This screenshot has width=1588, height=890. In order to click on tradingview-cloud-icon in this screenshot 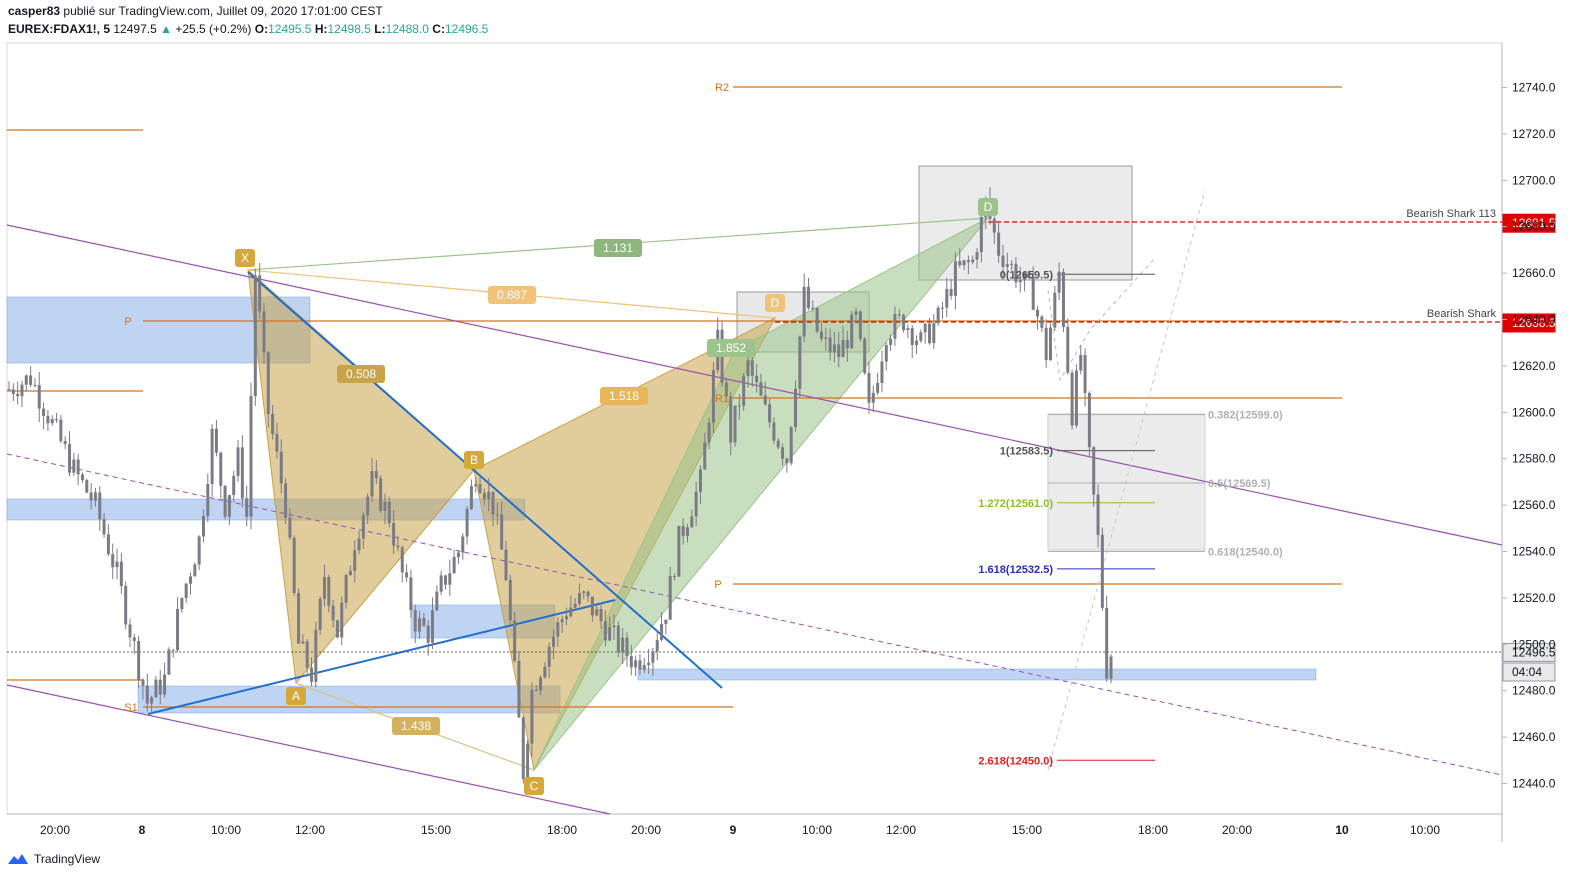, I will do `click(18, 859)`.